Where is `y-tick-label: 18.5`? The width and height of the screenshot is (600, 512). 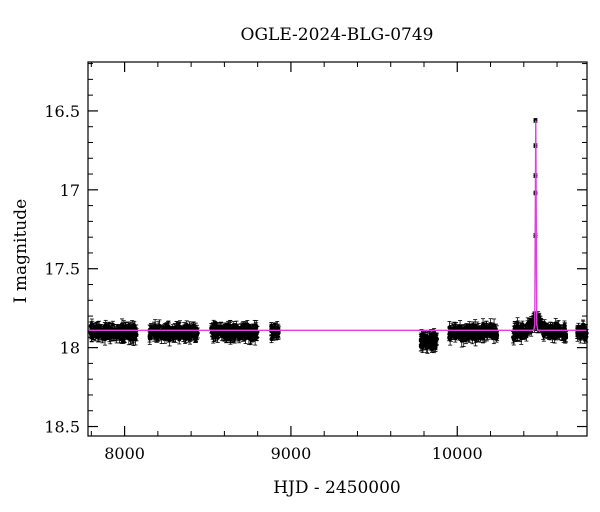 y-tick-label: 18.5 is located at coordinates (62, 427).